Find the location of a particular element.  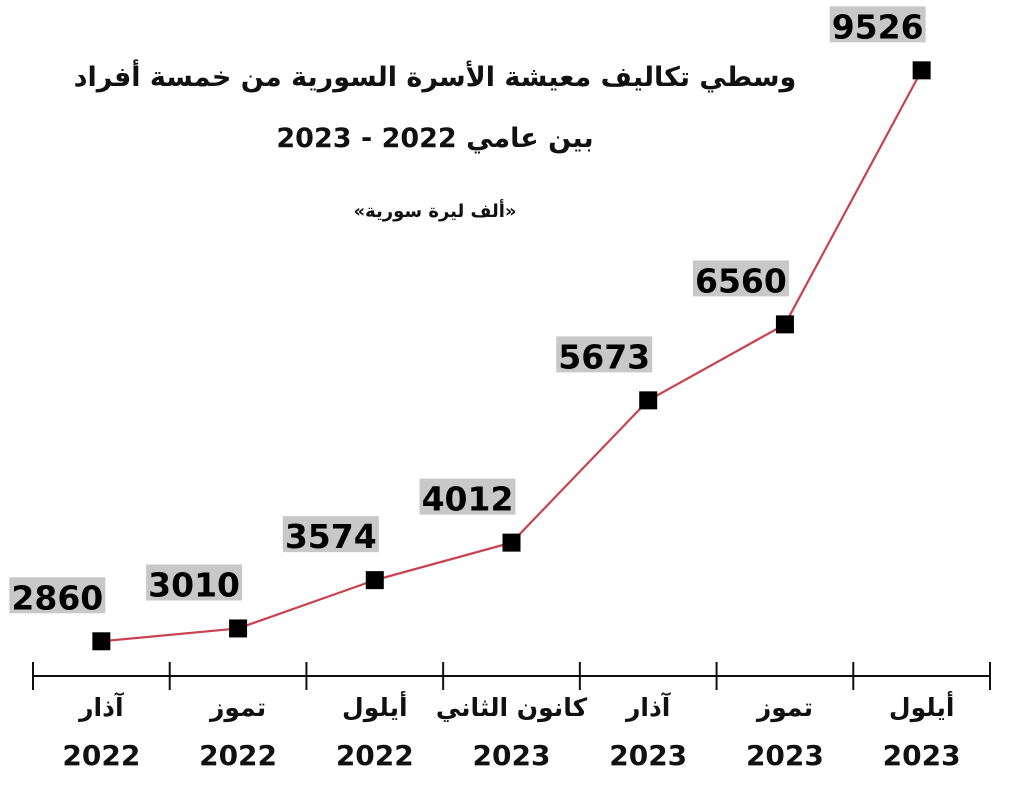

data-label: 3574 is located at coordinates (331, 536).